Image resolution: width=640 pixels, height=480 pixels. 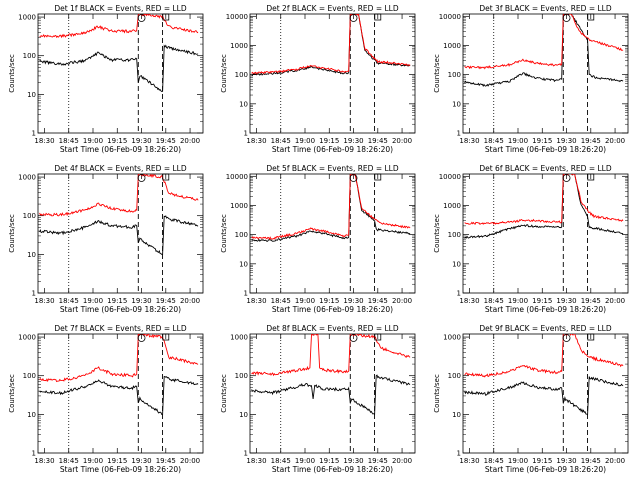 I want to click on chart-title: Det 7f BLACK = Events, RED = LLD, so click(x=120, y=328).